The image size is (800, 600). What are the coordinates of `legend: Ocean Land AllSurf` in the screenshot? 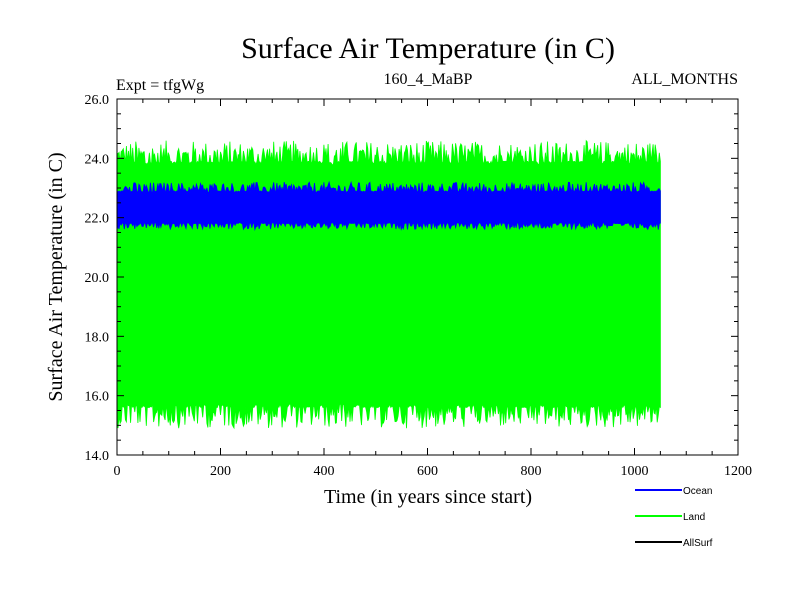 It's located at (674, 517).